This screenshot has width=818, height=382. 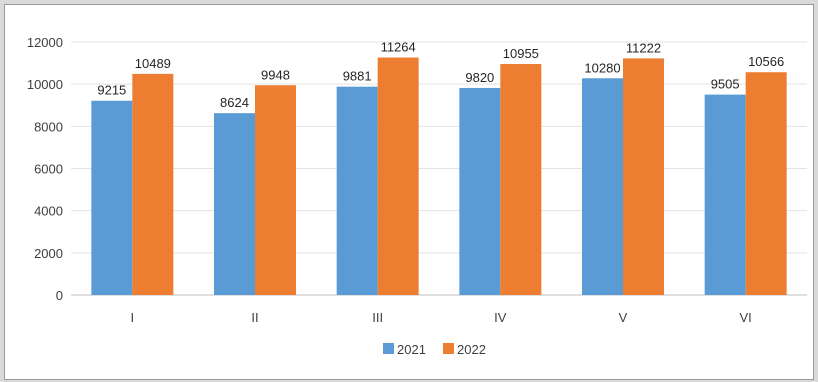 I want to click on bar-2021-III, so click(x=357, y=190).